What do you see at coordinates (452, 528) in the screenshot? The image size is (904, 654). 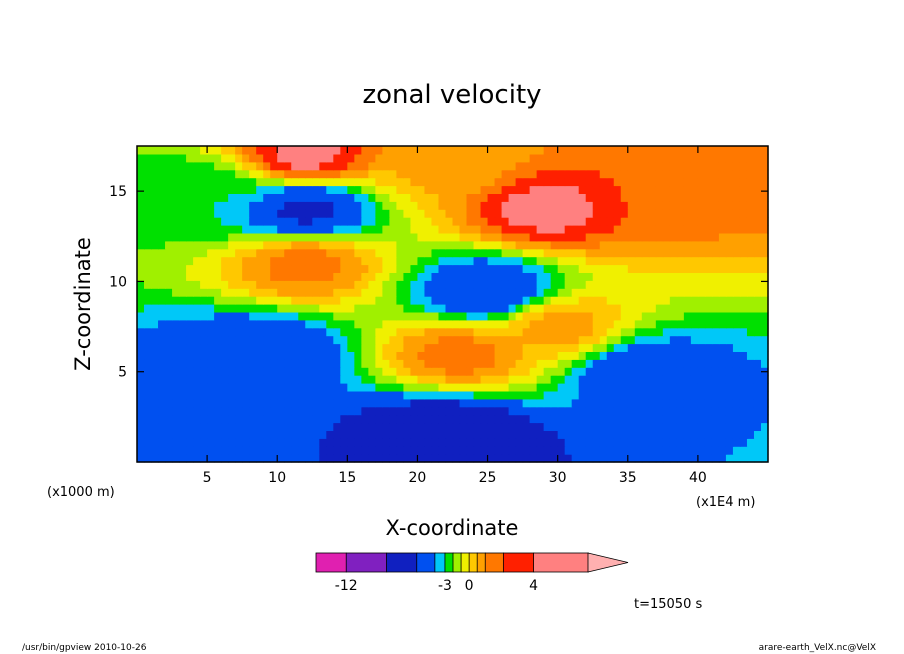 I see `x-axis-label: X-coordinate` at bounding box center [452, 528].